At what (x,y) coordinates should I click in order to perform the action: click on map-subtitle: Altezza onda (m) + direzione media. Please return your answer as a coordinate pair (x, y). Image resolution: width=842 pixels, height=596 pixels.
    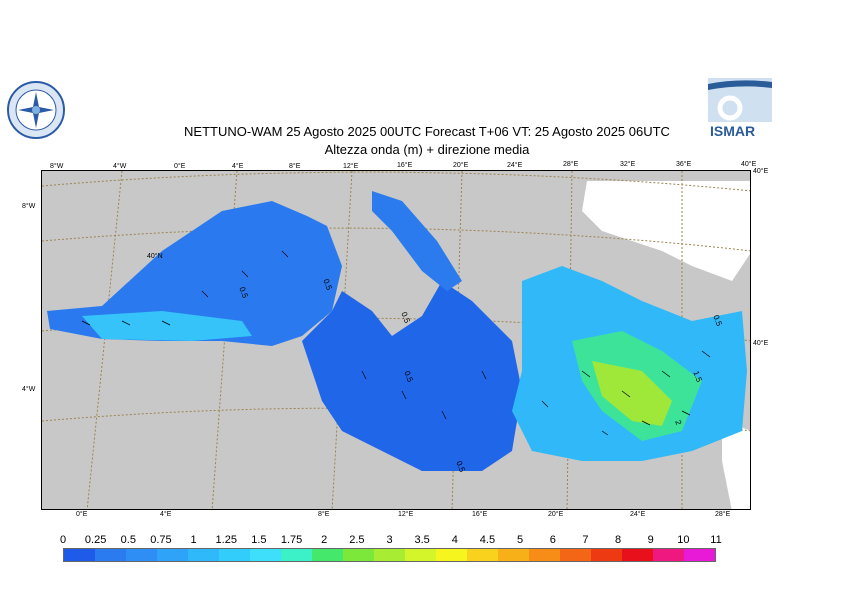
    Looking at the image, I should click on (427, 149).